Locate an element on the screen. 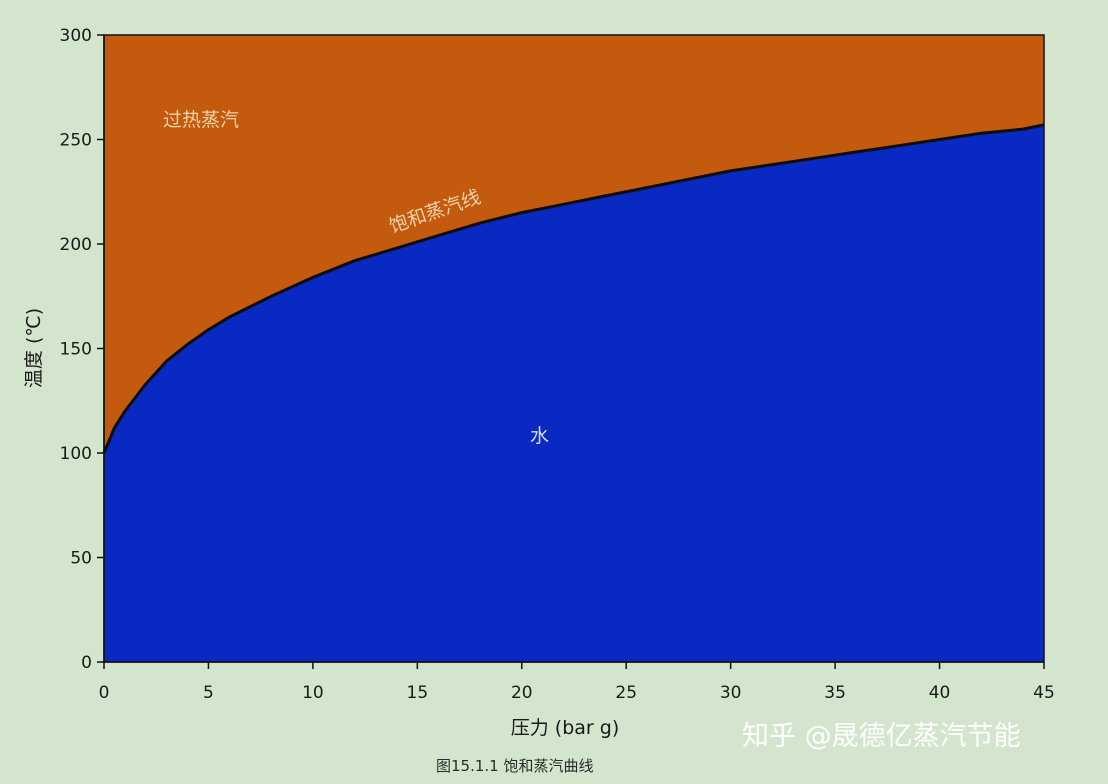 The height and width of the screenshot is (784, 1108). x-tick-label: 35 is located at coordinates (835, 693).